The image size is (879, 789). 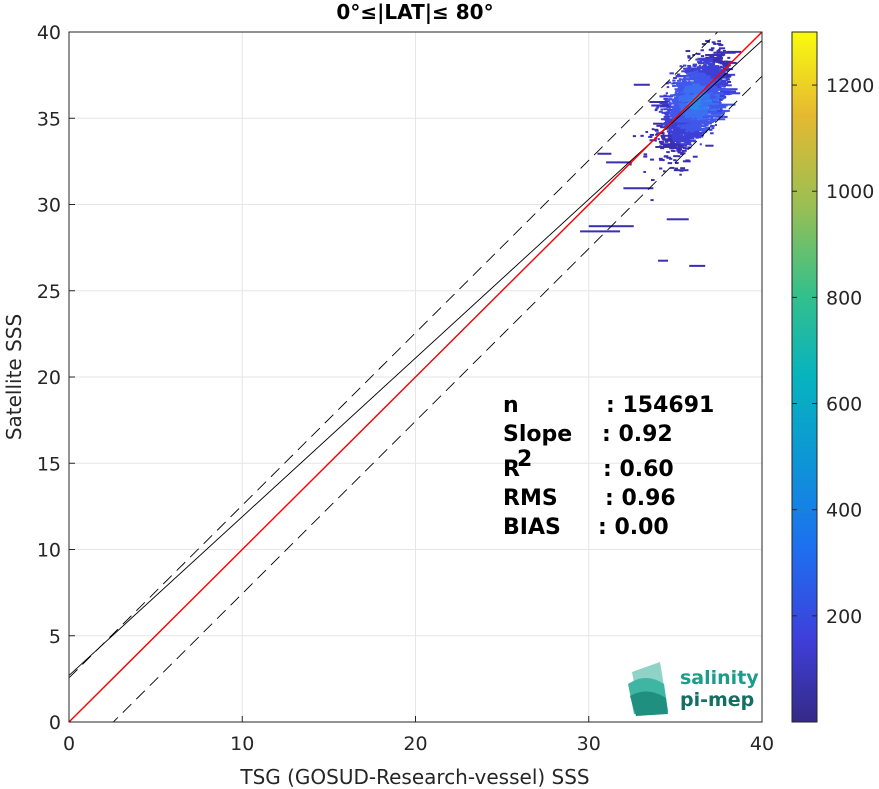 What do you see at coordinates (633, 527) in the screenshot?
I see `stat-value-4: : 0.00` at bounding box center [633, 527].